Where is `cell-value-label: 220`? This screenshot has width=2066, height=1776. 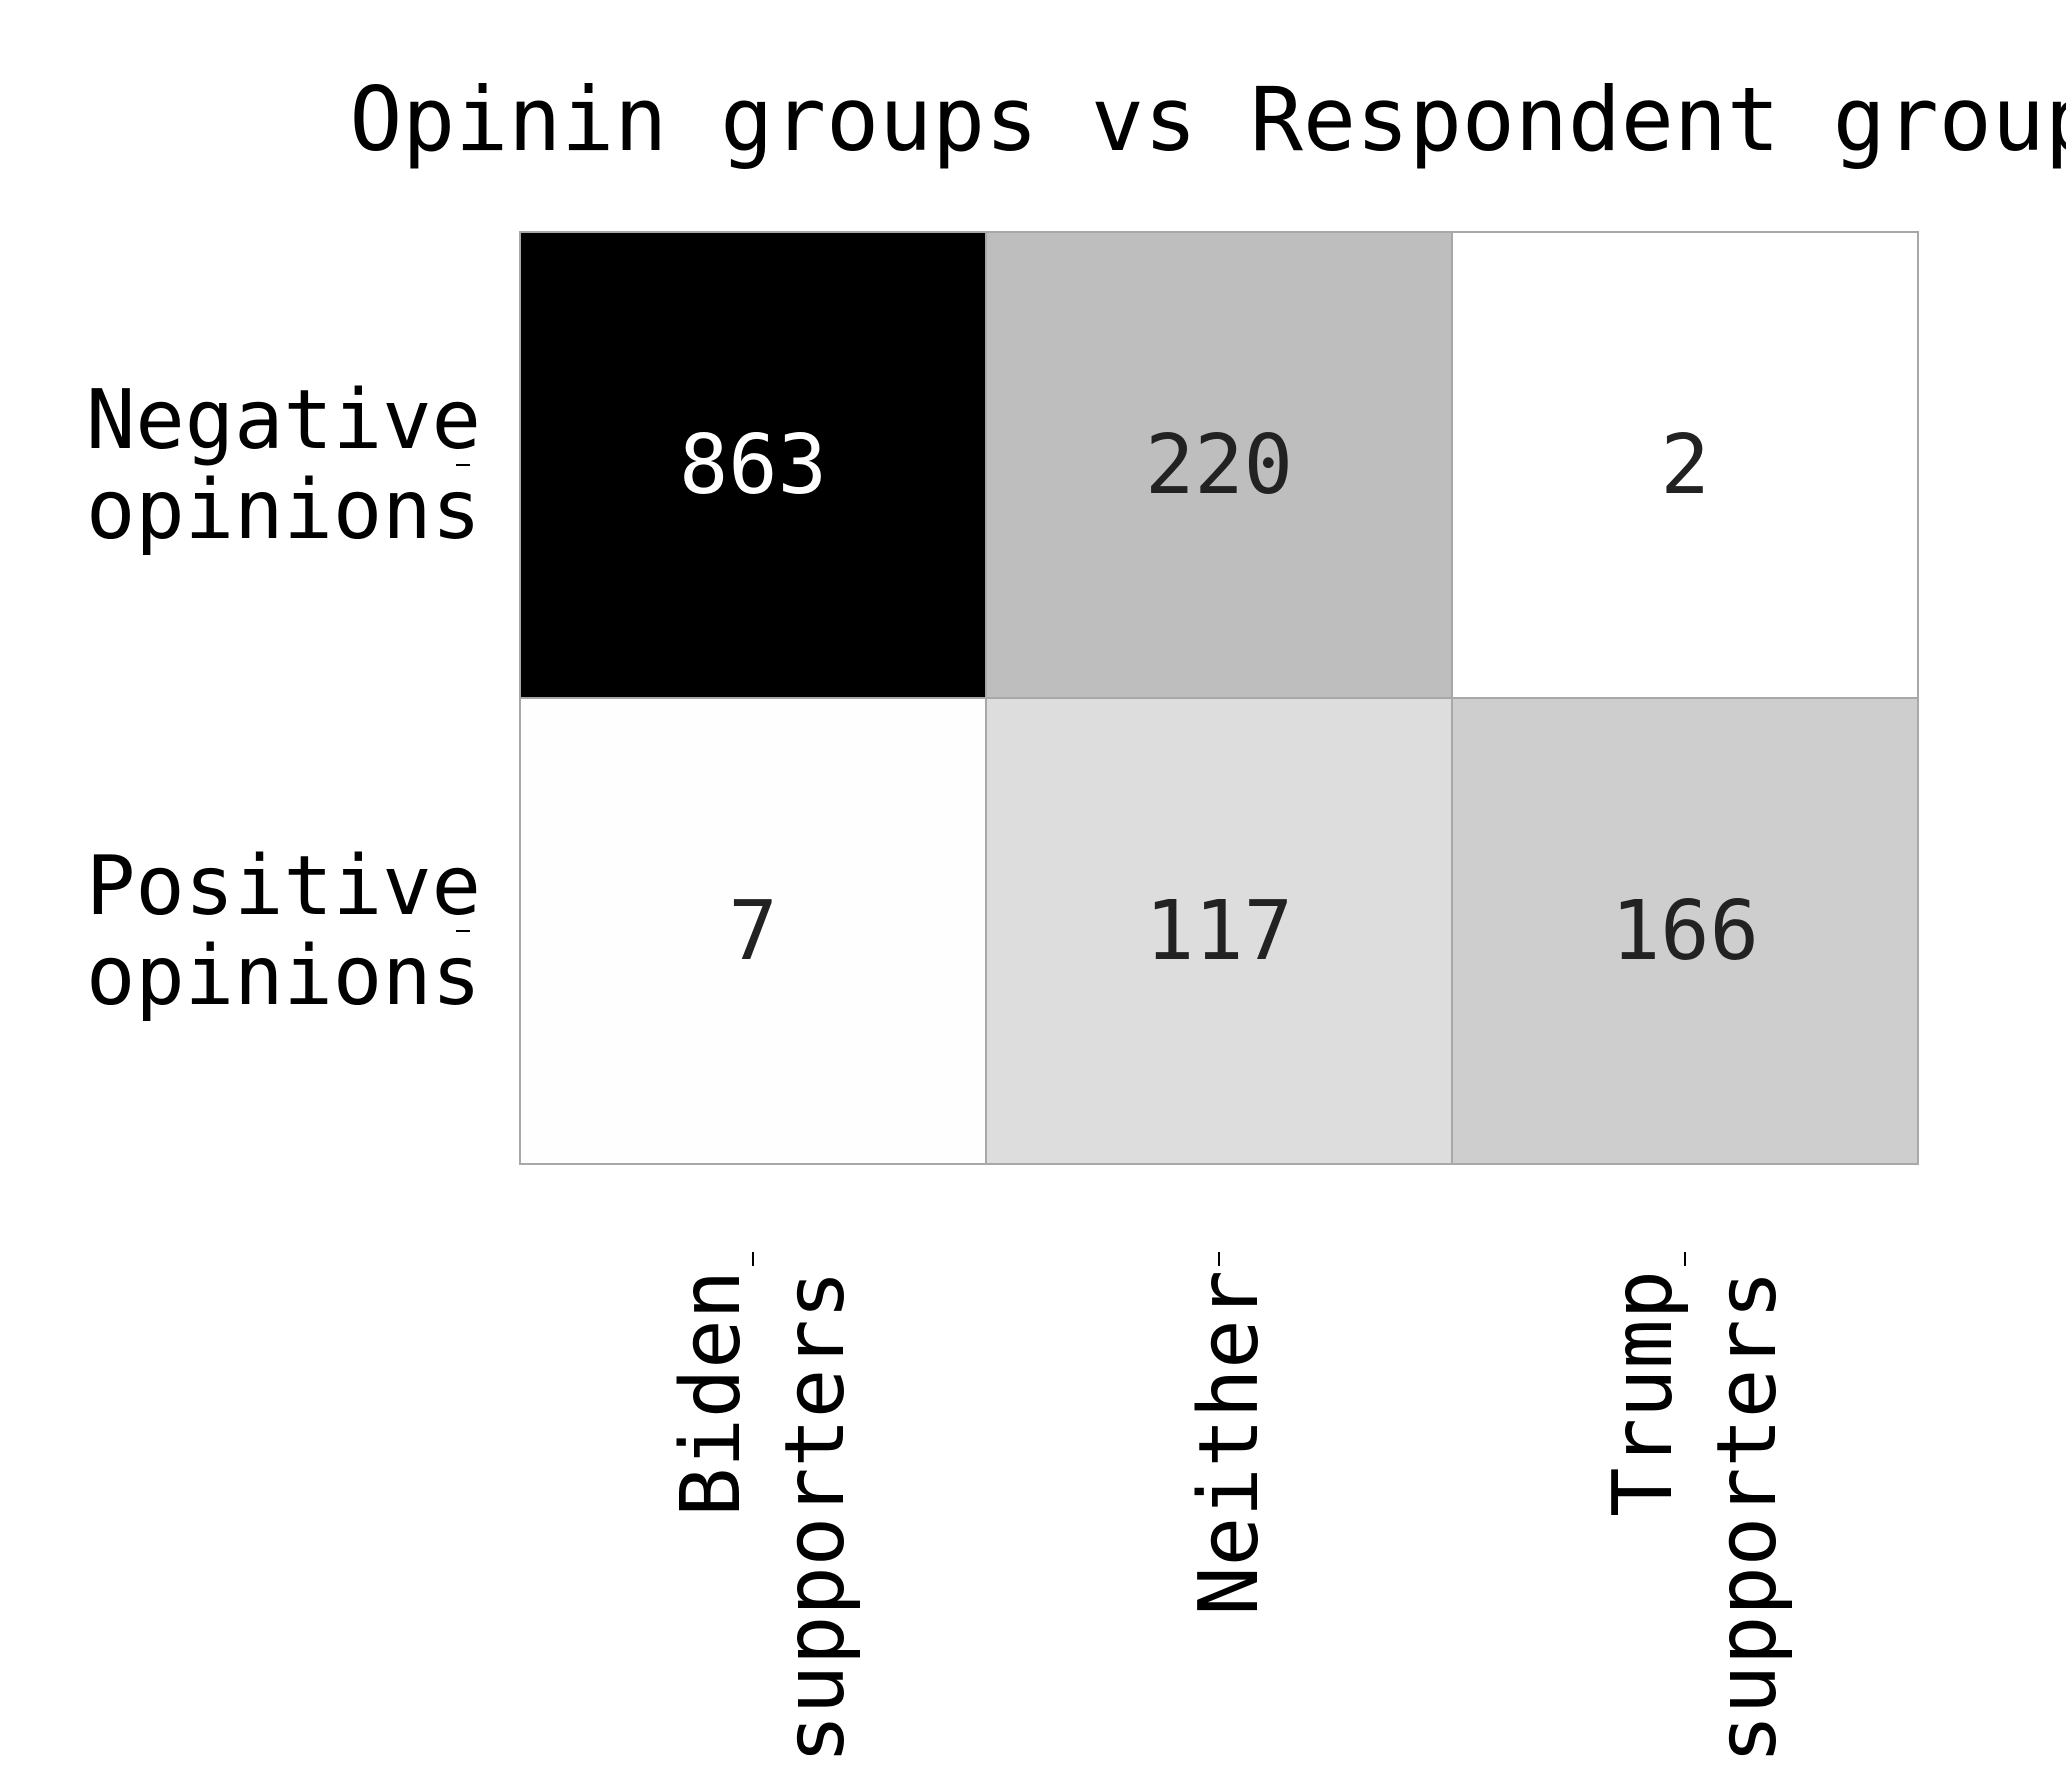 cell-value-label: 220 is located at coordinates (1219, 465).